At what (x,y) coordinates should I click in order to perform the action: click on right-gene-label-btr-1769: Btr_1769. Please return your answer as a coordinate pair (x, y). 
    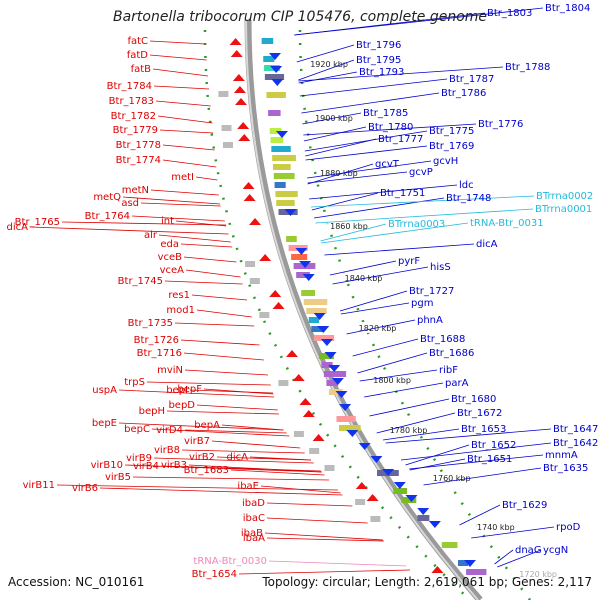
    Looking at the image, I should click on (451, 146).